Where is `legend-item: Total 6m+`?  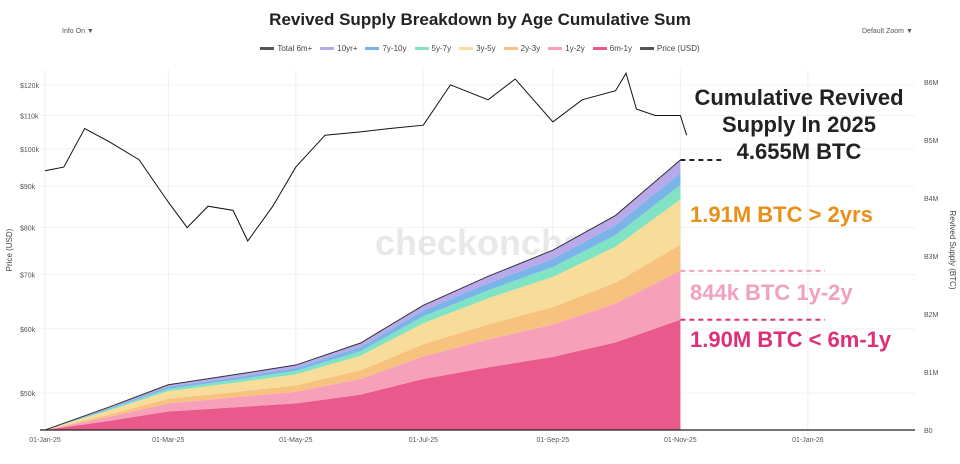
legend-item: Total 6m+ is located at coordinates (286, 48).